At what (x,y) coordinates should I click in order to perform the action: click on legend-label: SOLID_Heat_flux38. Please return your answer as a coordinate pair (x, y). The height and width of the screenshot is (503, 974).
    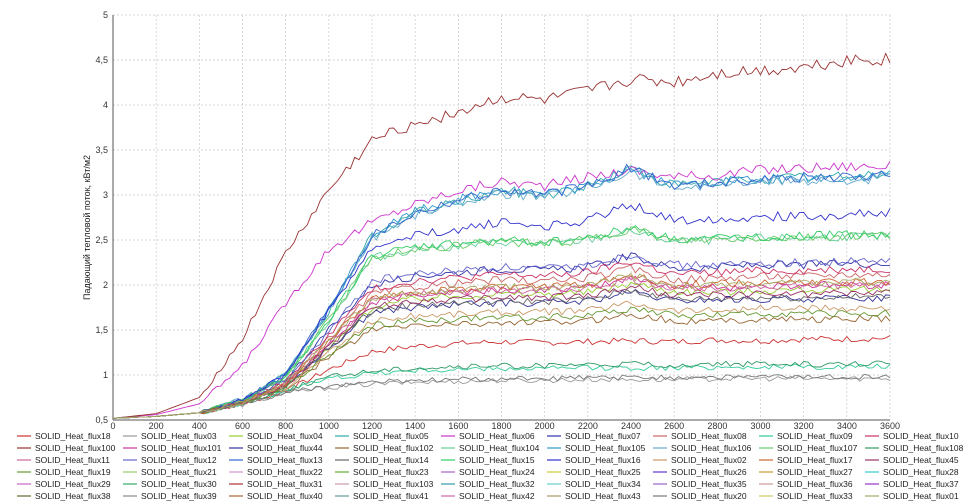
    Looking at the image, I should click on (73, 496).